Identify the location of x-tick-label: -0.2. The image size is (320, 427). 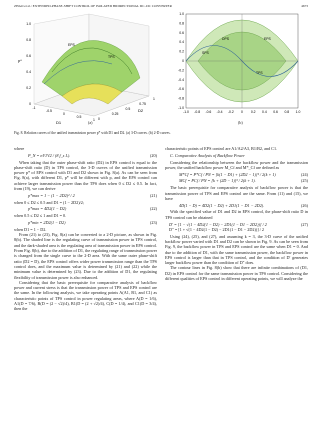
(231, 112).